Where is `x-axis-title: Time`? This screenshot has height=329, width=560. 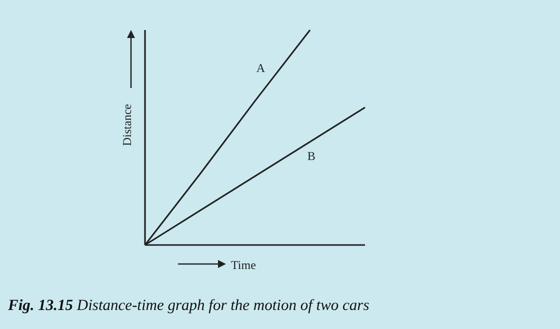 x-axis-title: Time is located at coordinates (243, 265).